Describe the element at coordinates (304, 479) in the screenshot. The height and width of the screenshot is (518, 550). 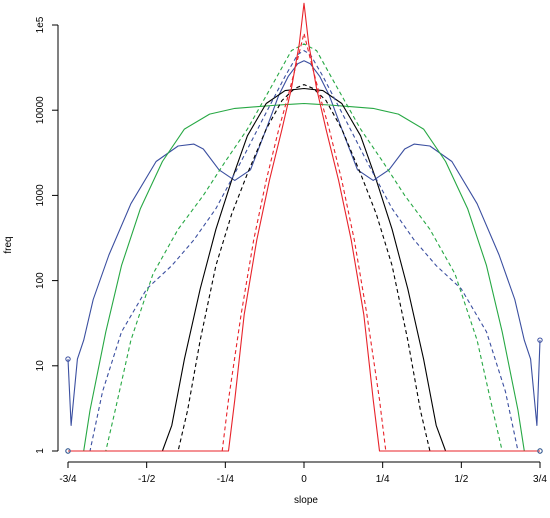
I see `x-tick-label: 0` at that location.